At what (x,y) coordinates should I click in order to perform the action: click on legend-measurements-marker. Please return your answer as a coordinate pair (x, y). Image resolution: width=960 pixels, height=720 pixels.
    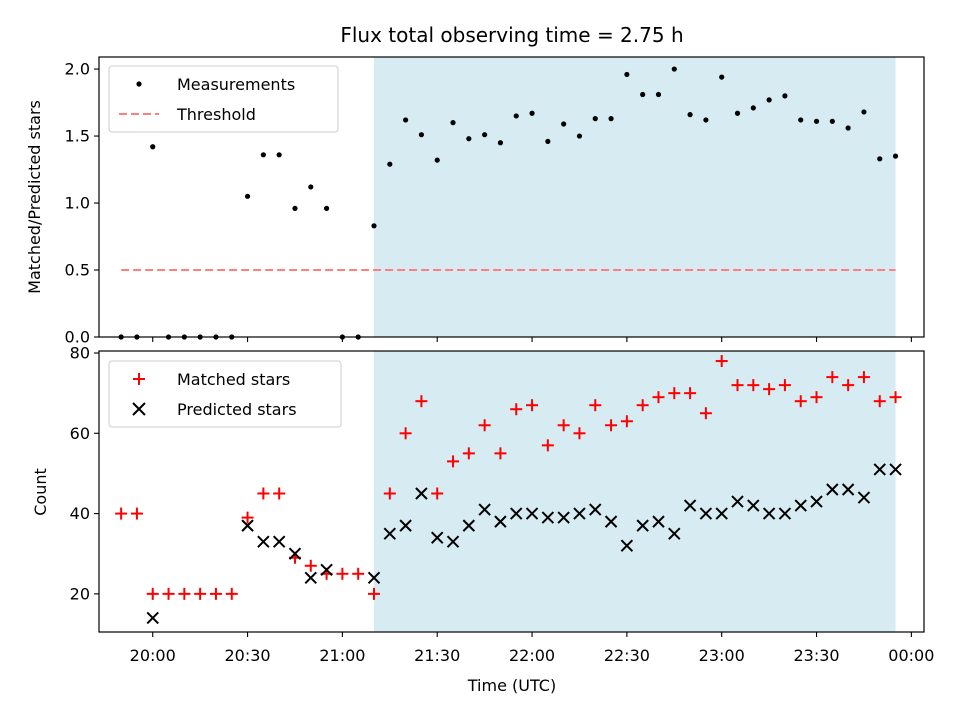
    Looking at the image, I should click on (139, 84).